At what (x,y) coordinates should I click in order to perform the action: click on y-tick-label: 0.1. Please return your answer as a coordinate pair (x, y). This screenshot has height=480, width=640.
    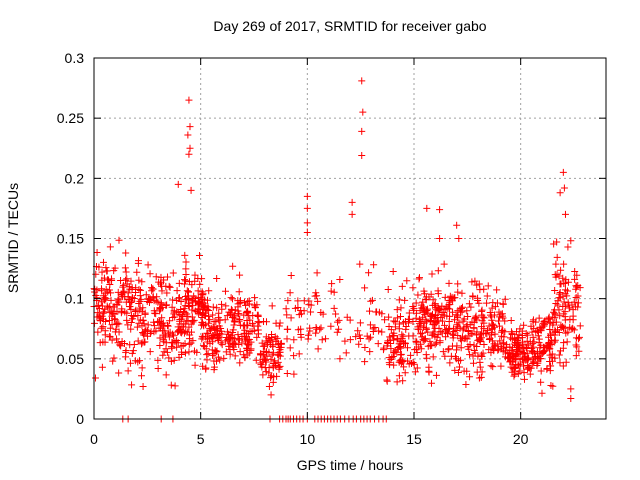
    Looking at the image, I should click on (75, 299).